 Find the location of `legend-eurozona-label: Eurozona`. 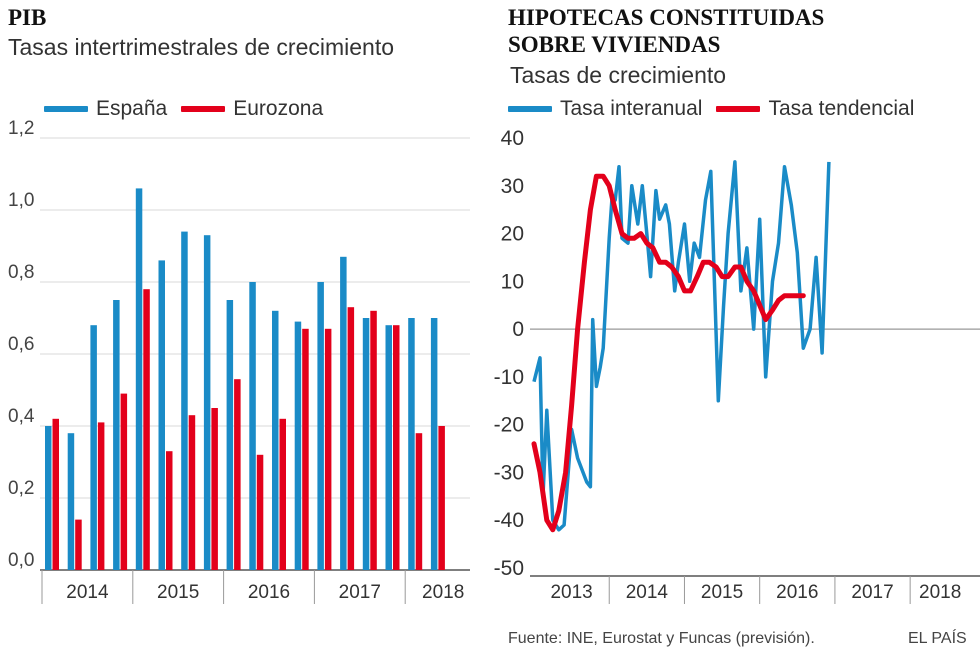

legend-eurozona-label: Eurozona is located at coordinates (278, 108).